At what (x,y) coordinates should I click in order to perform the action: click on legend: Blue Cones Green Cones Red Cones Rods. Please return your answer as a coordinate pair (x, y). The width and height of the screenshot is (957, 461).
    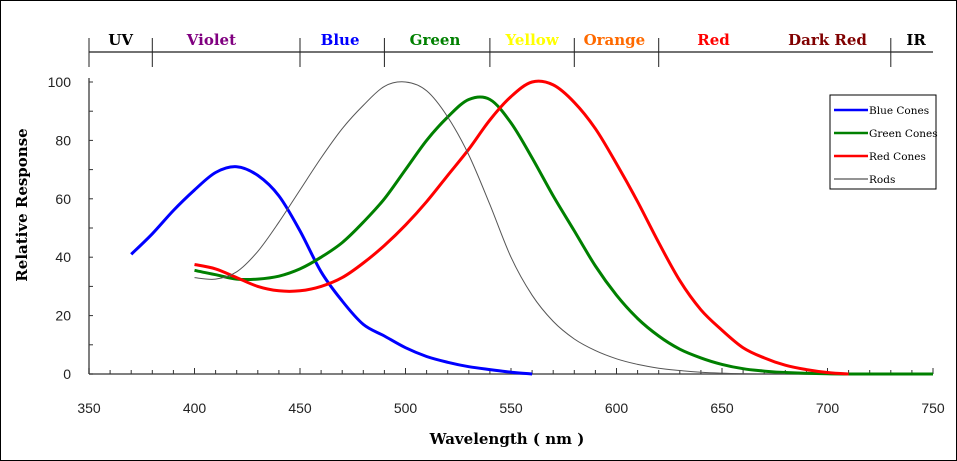
    Looking at the image, I should click on (883, 142).